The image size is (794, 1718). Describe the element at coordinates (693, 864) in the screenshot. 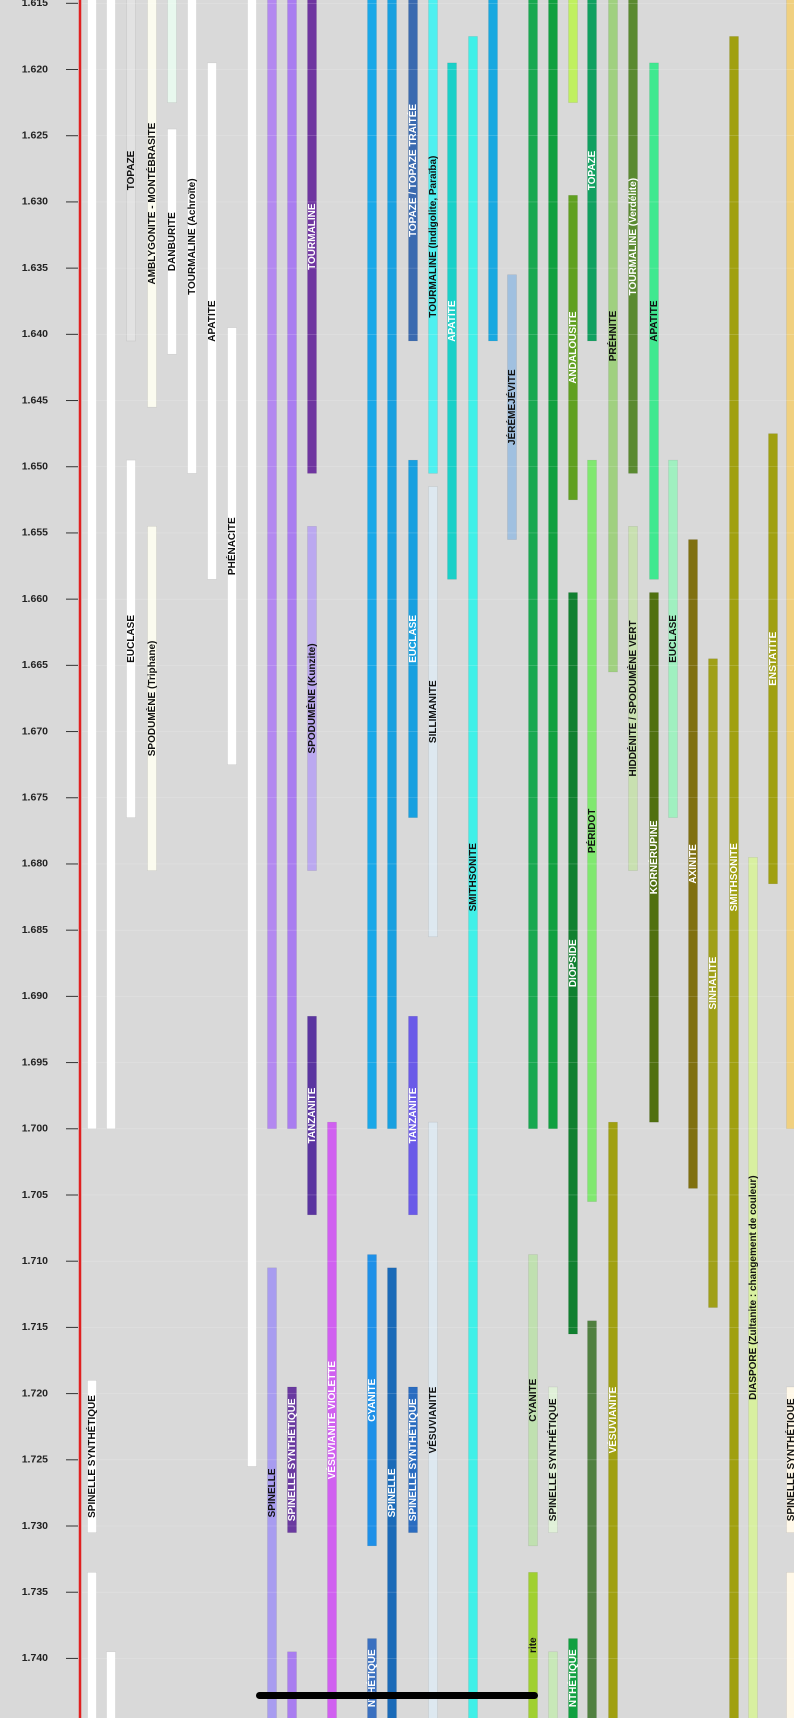

I see `bar-label: AXINITE` at that location.